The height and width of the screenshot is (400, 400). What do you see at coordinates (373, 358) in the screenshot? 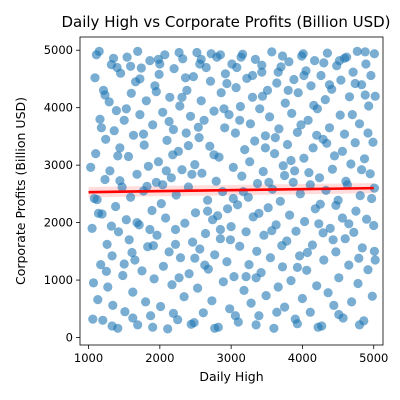
I see `x-tick-label: 5000` at bounding box center [373, 358].